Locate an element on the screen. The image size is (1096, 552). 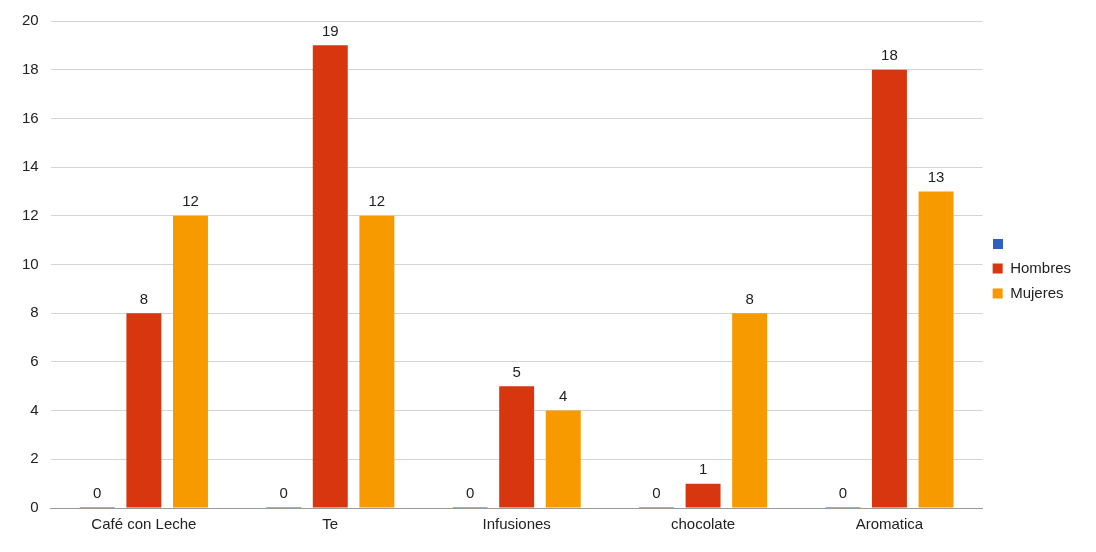
x-tick-label: Infusiones is located at coordinates (516, 524).